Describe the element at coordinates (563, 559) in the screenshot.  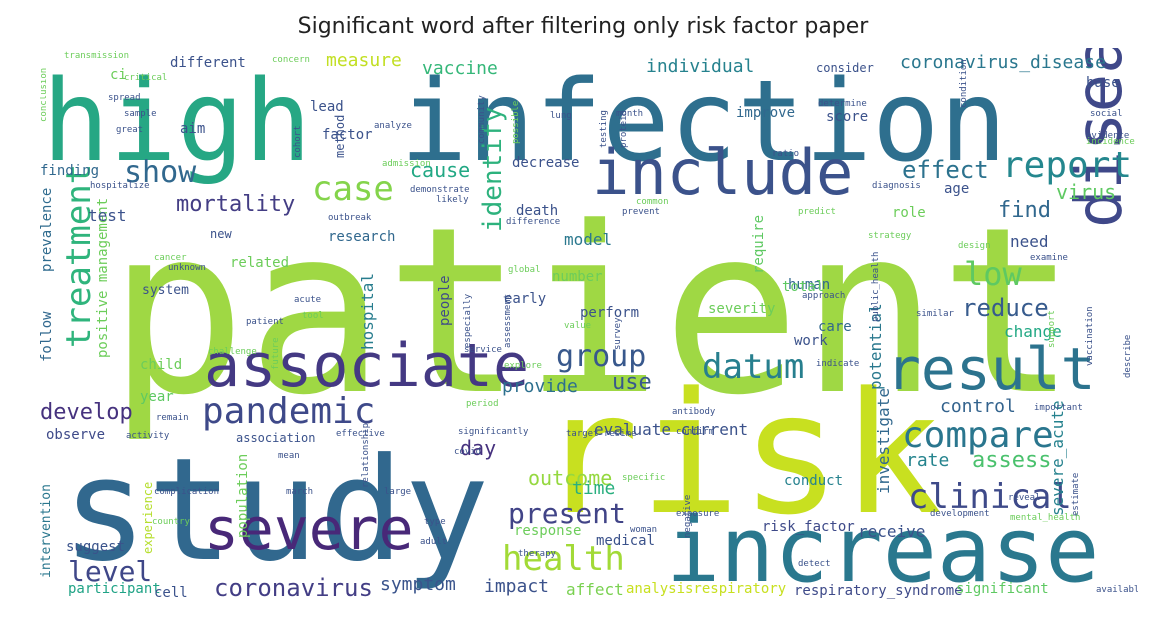
I see `word-health: health` at that location.